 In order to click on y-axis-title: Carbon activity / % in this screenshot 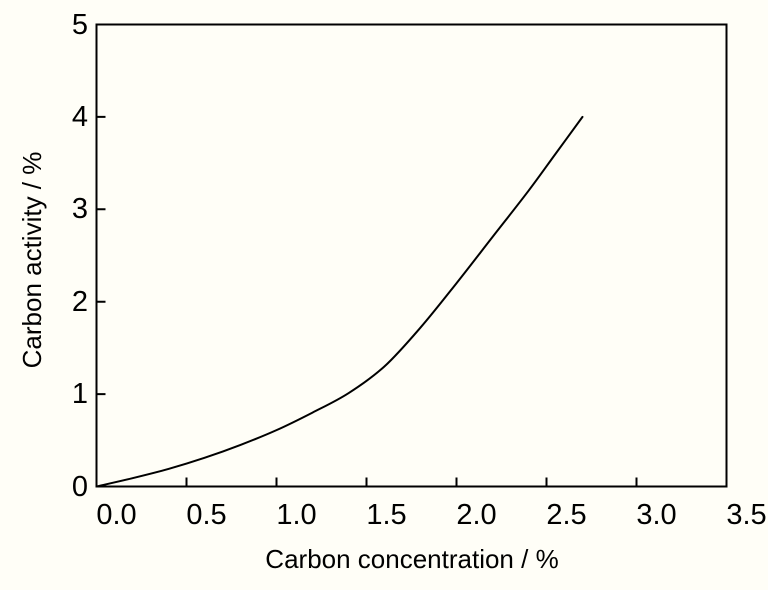, I will do `click(32, 260)`.